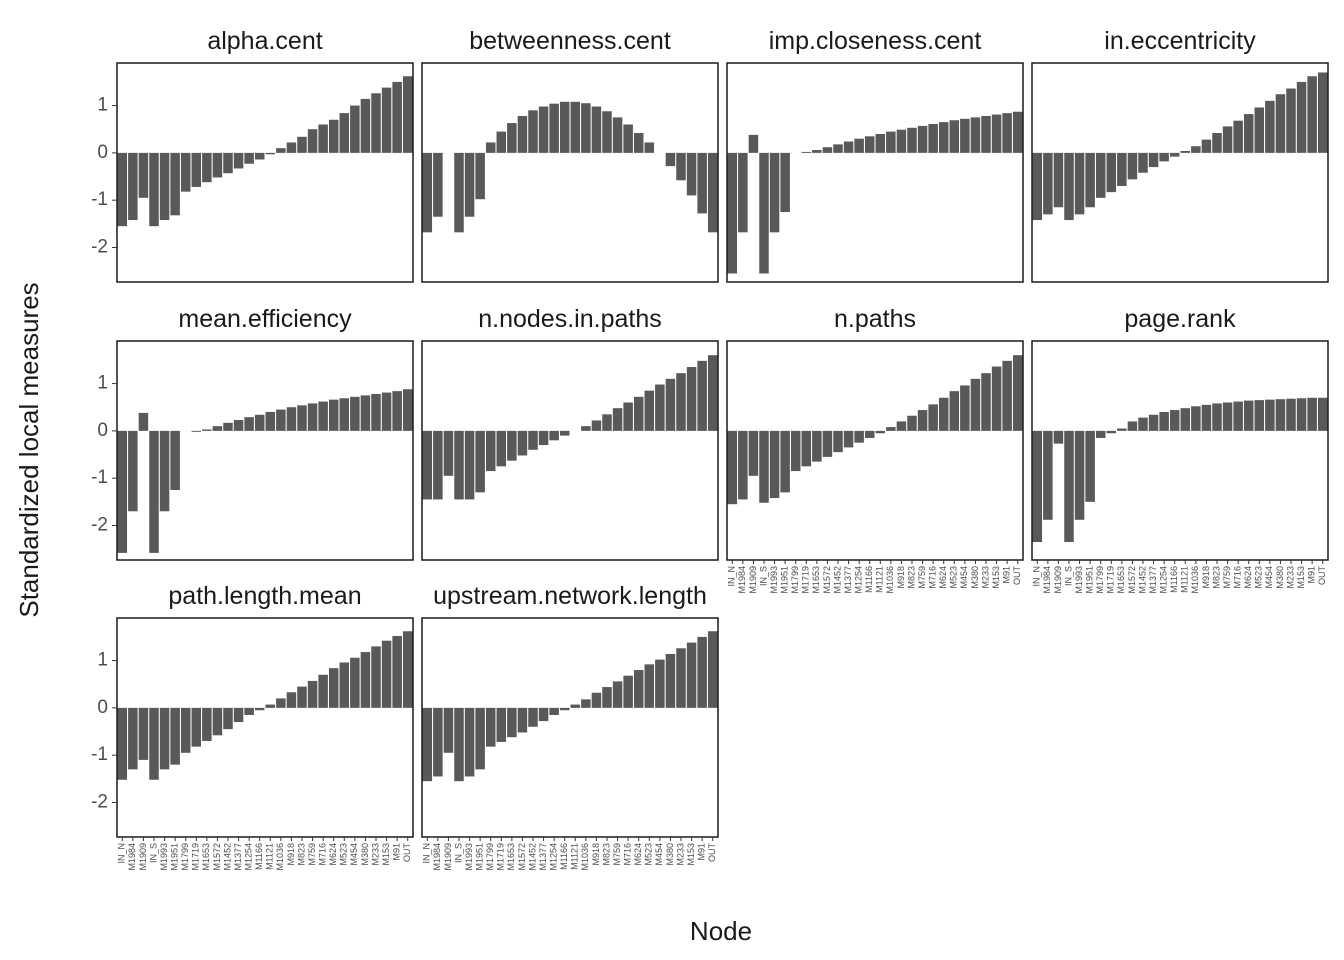 Image resolution: width=1344 pixels, height=960 pixels. Describe the element at coordinates (1180, 319) in the screenshot. I see `panel-title: page.rank` at that location.